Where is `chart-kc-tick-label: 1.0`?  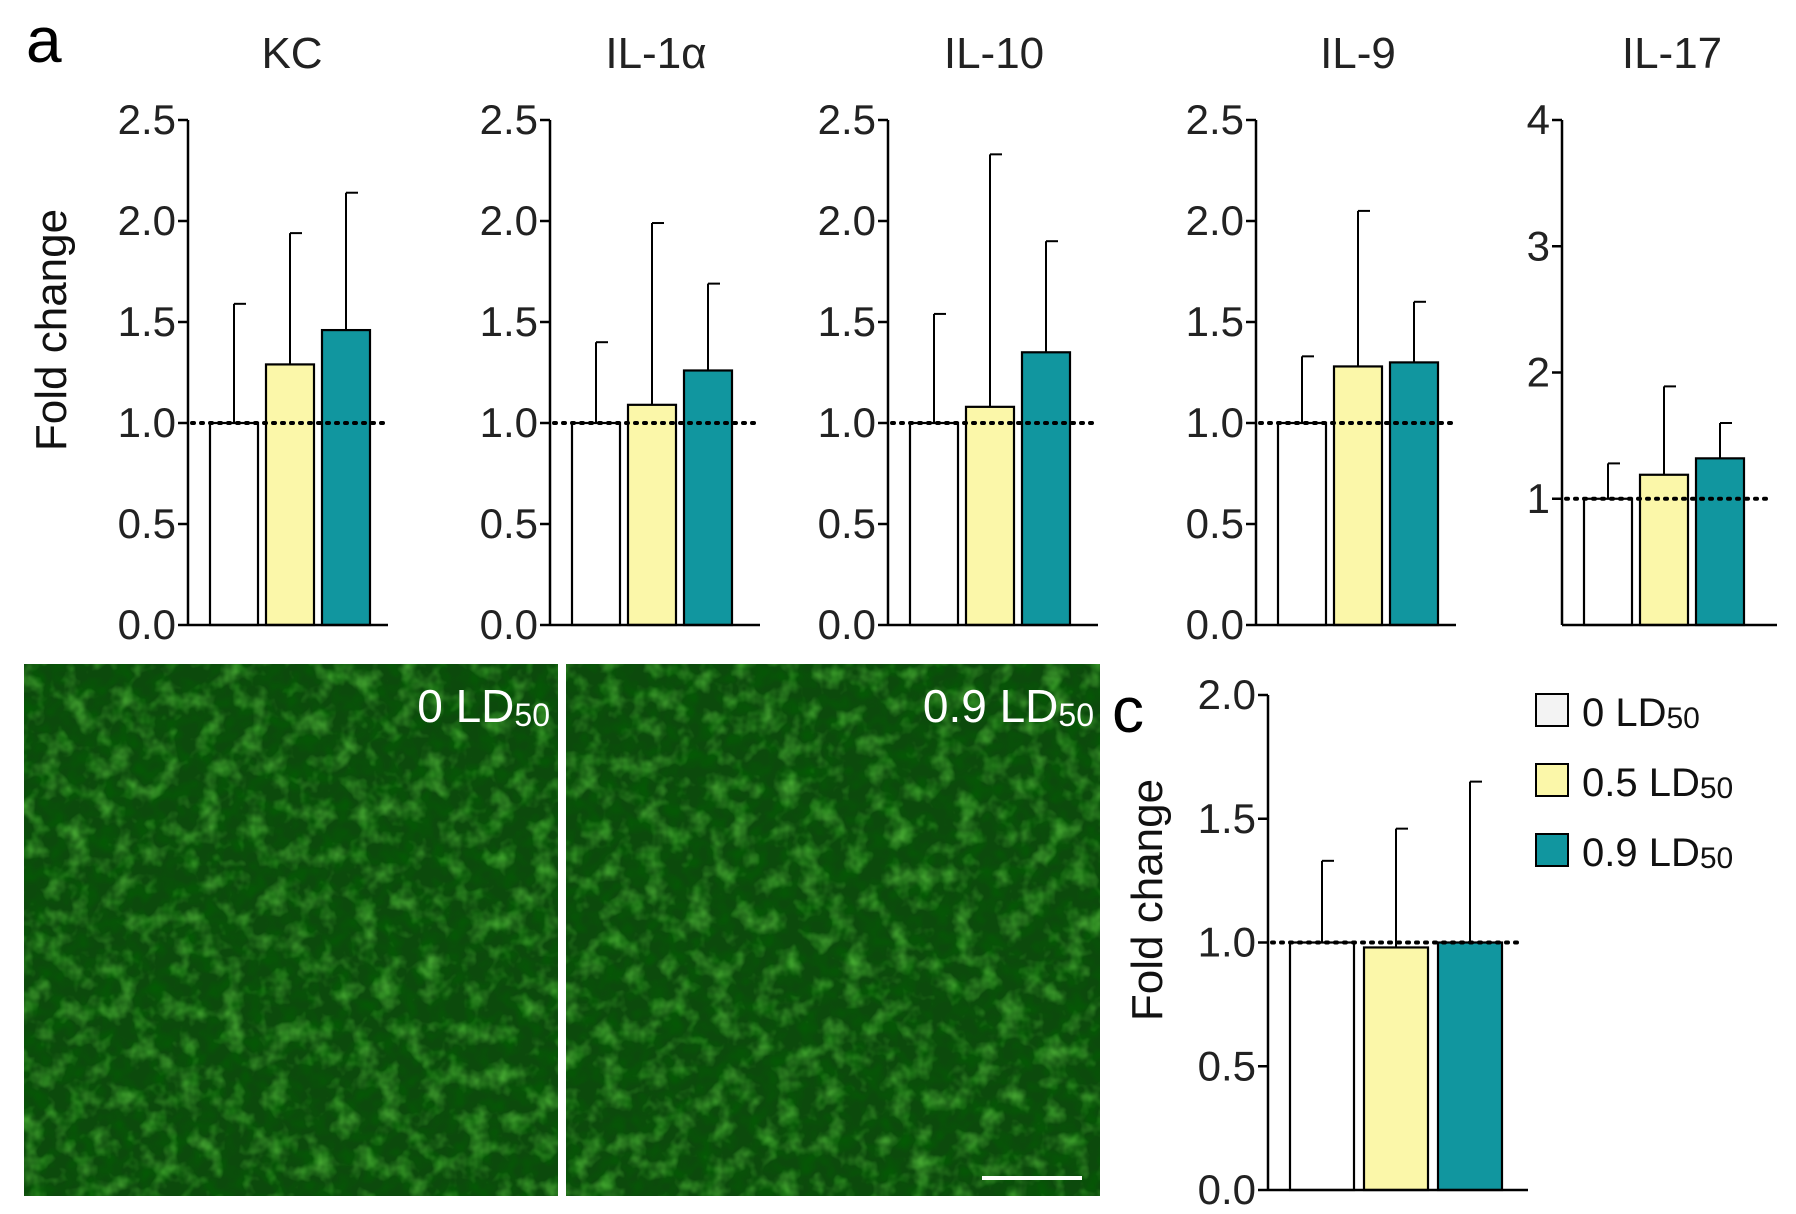
chart-kc-tick-label: 1.0 is located at coordinates (147, 422).